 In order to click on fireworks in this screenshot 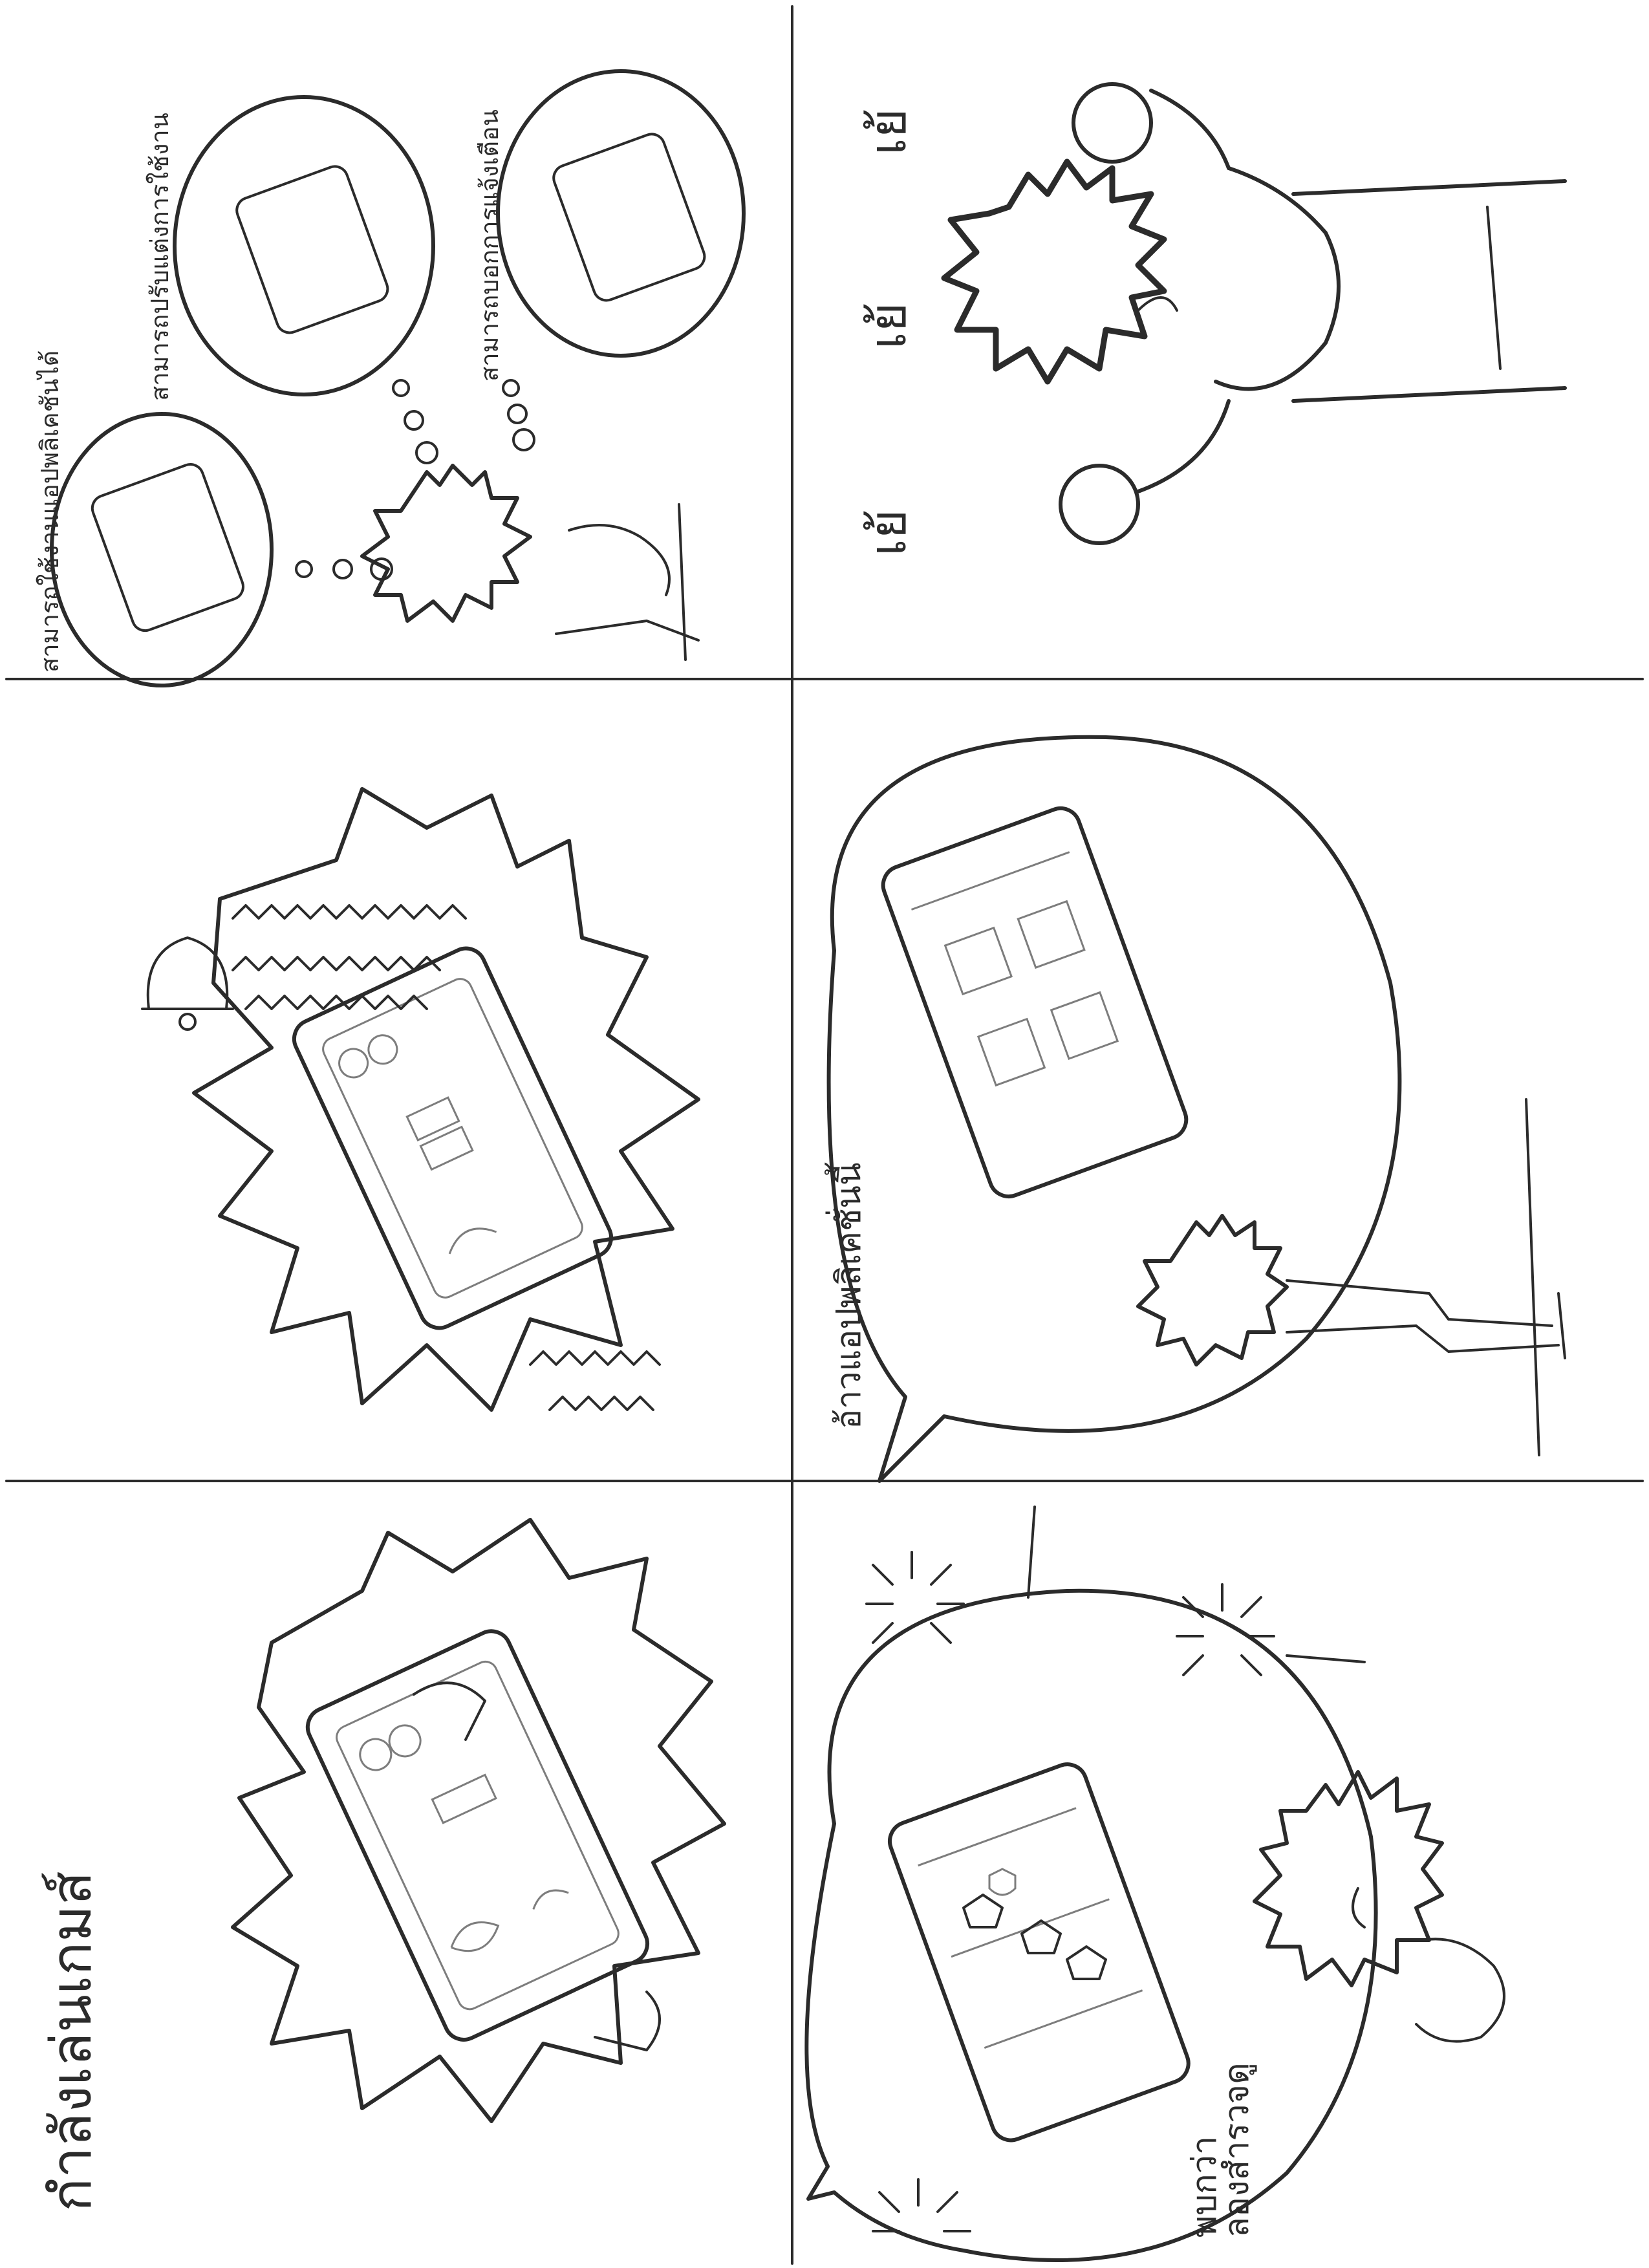, I will do `click(1115, 1869)`.